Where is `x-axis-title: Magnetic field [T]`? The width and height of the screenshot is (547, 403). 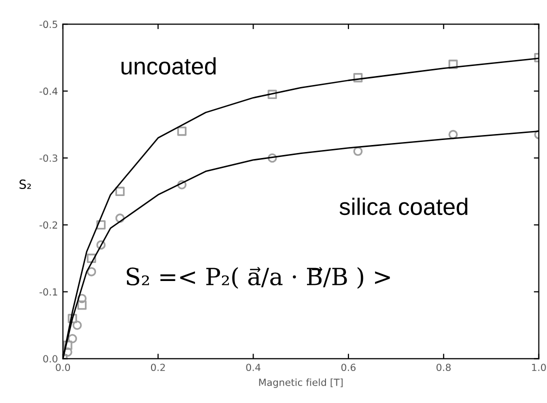 x-axis-title: Magnetic field [T] is located at coordinates (301, 383).